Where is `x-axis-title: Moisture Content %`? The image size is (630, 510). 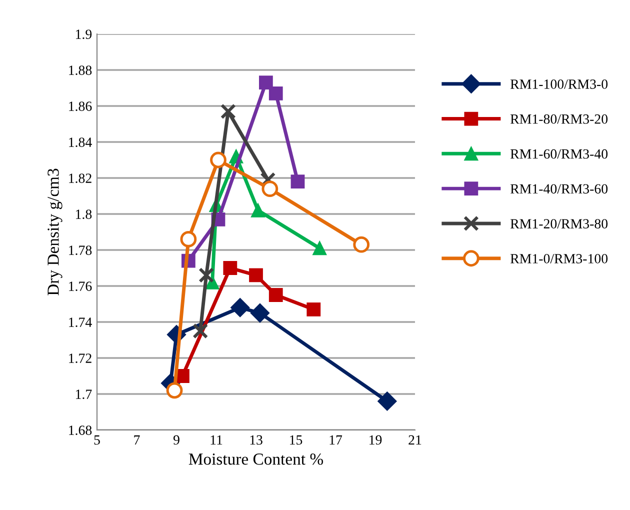
x-axis-title: Moisture Content % is located at coordinates (256, 459).